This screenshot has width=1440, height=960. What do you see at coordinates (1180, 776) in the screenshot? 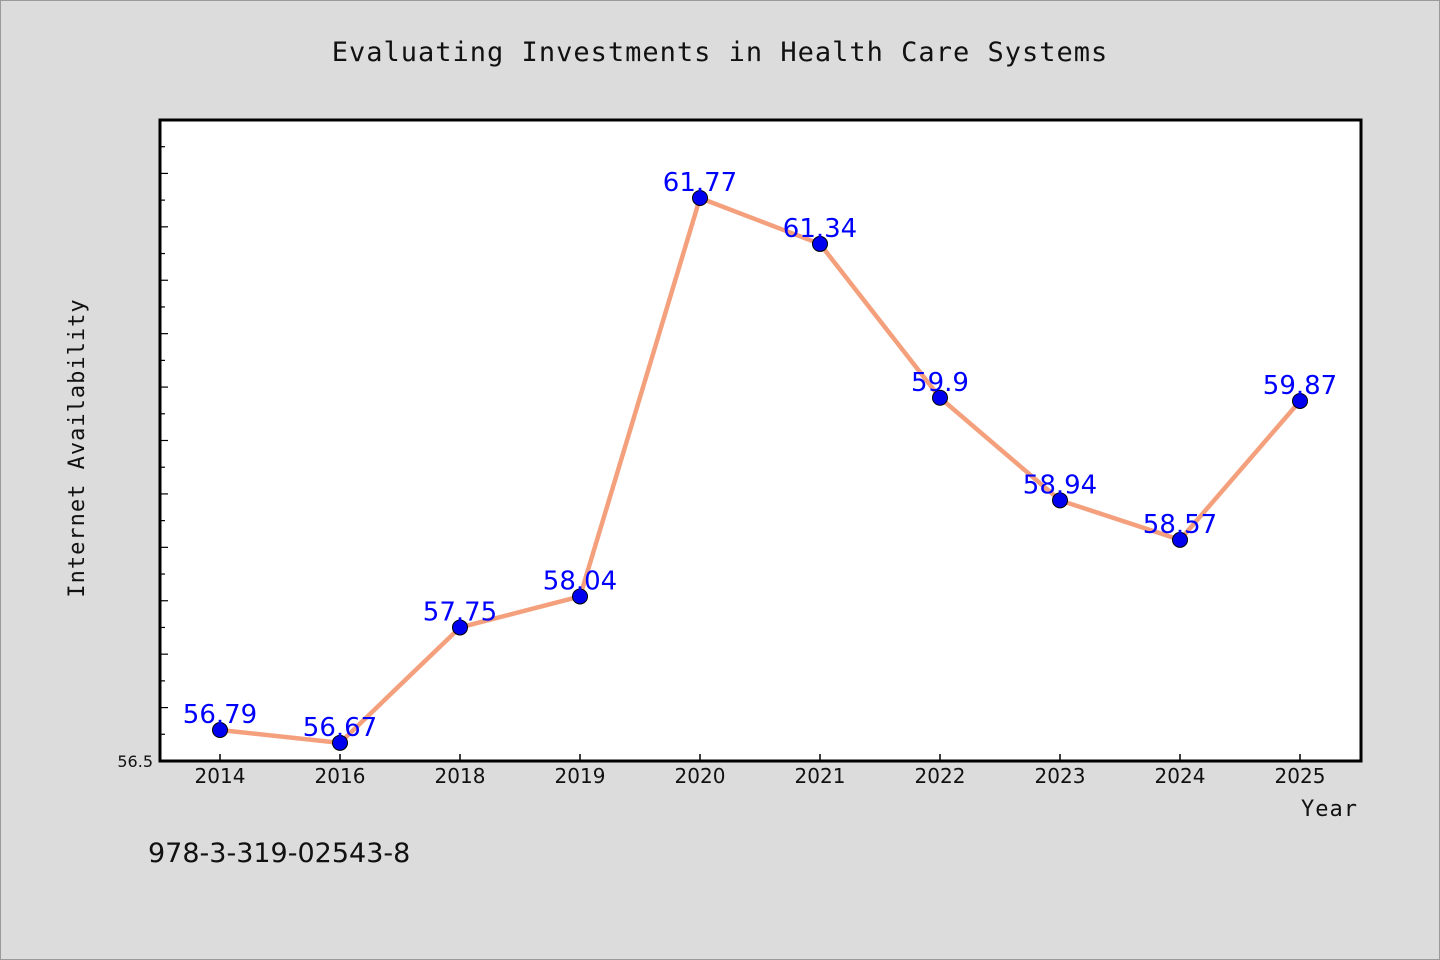
I see `x-tick-label: 2024` at bounding box center [1180, 776].